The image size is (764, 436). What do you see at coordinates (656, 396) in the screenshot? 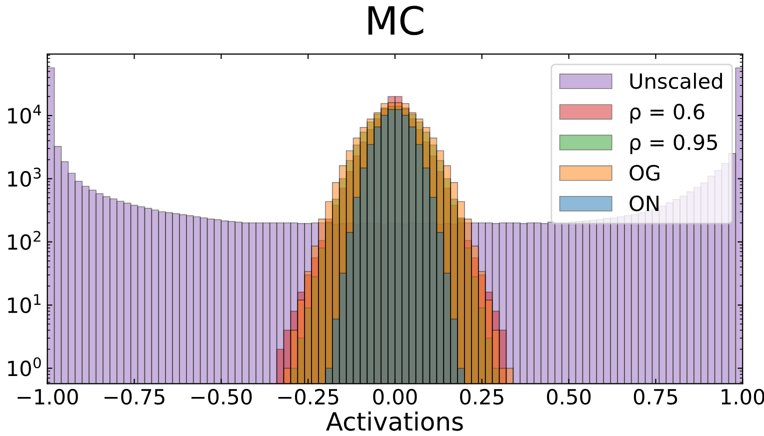
I see `x-tick-label: 0.75` at bounding box center [656, 396].